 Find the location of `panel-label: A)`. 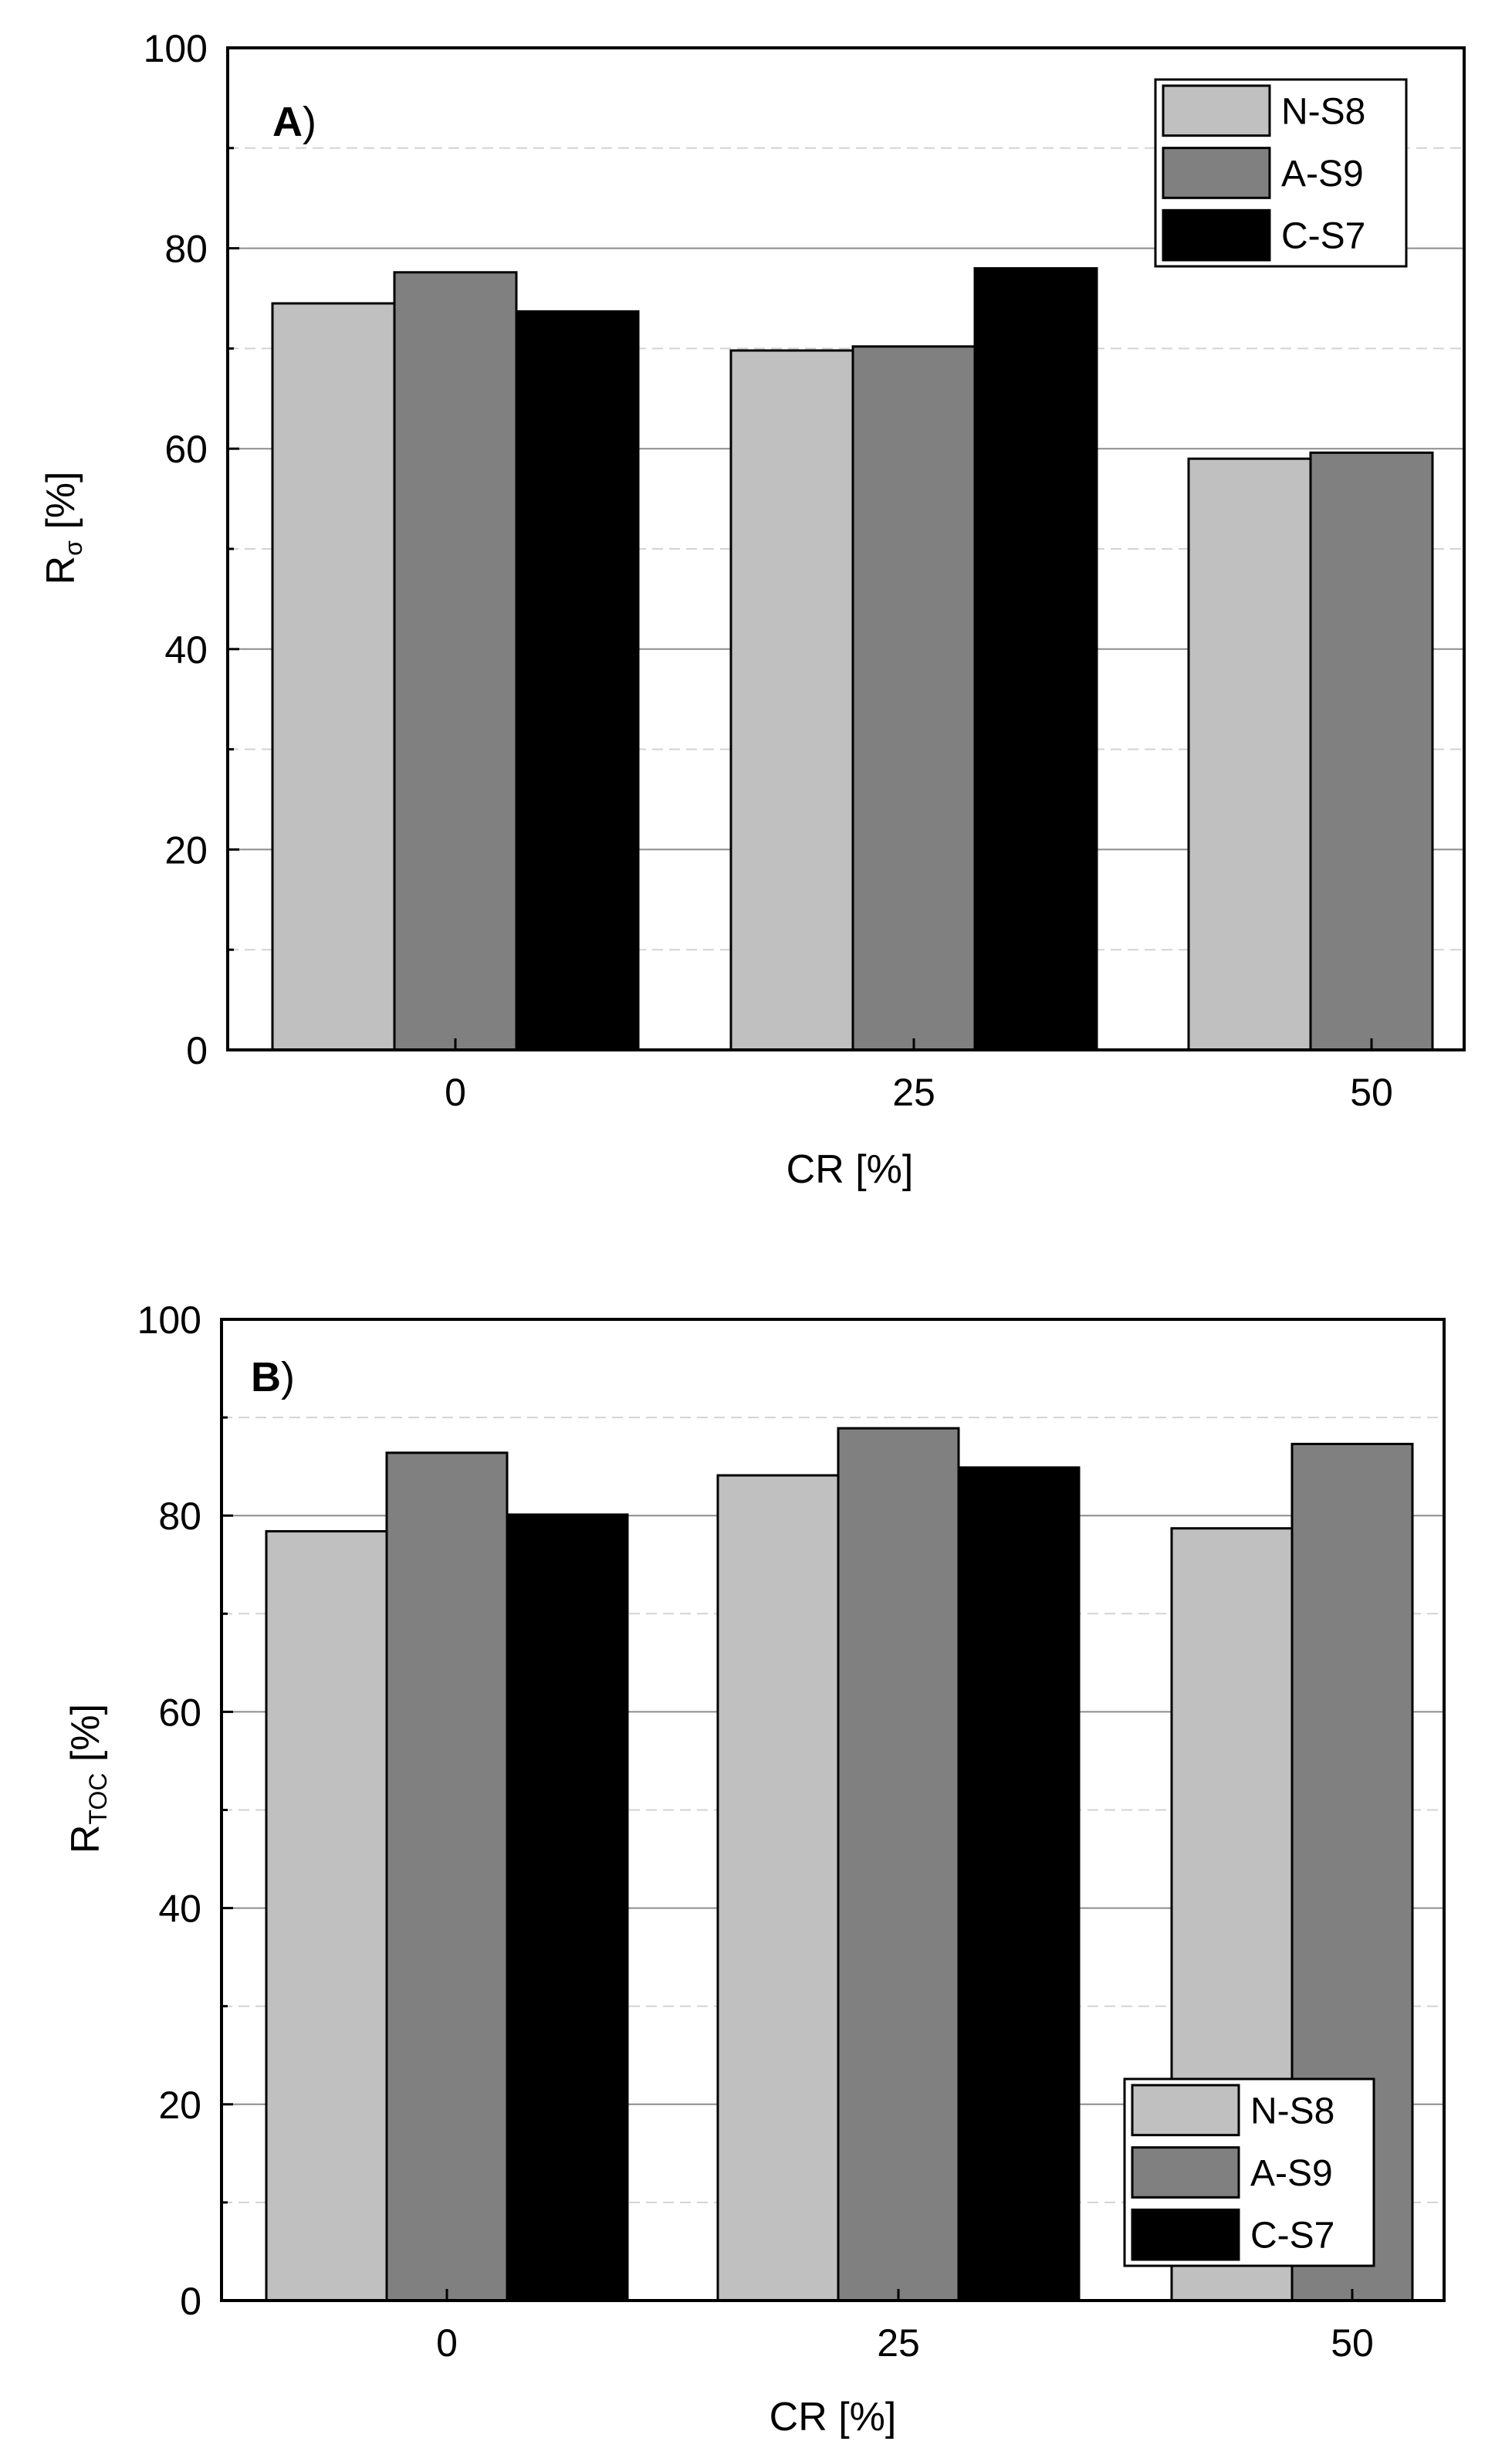

panel-label: A) is located at coordinates (294, 122).